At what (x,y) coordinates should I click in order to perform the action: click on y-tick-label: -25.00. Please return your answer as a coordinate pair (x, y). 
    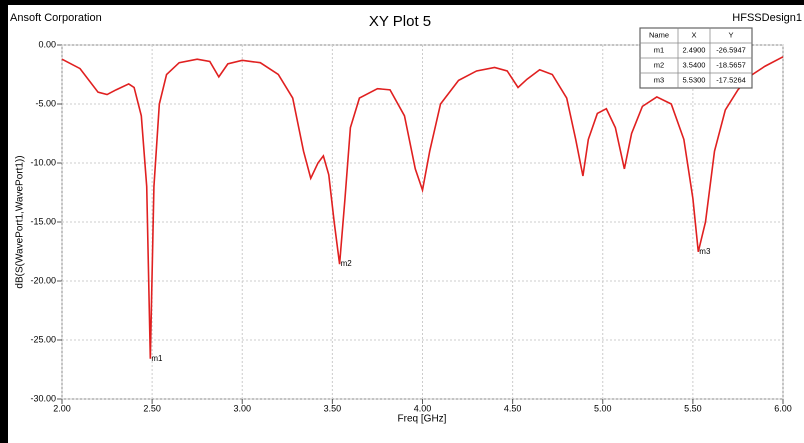
    Looking at the image, I should click on (43, 339).